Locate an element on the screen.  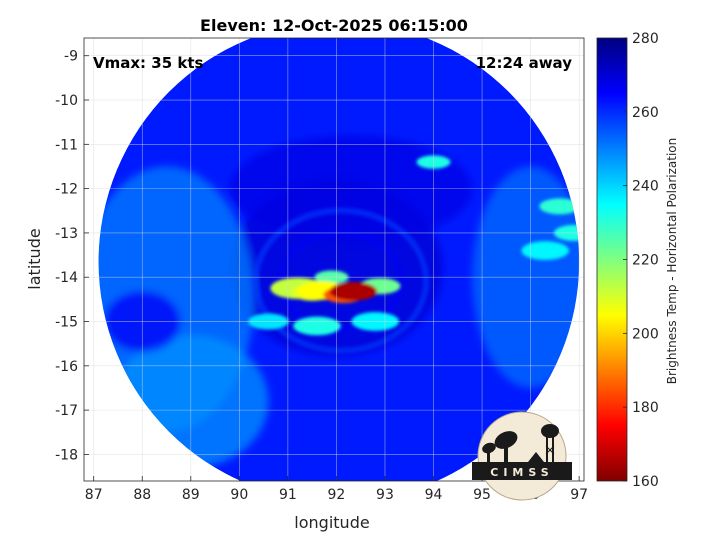
y-tick-label: -12 is located at coordinates (66, 190).